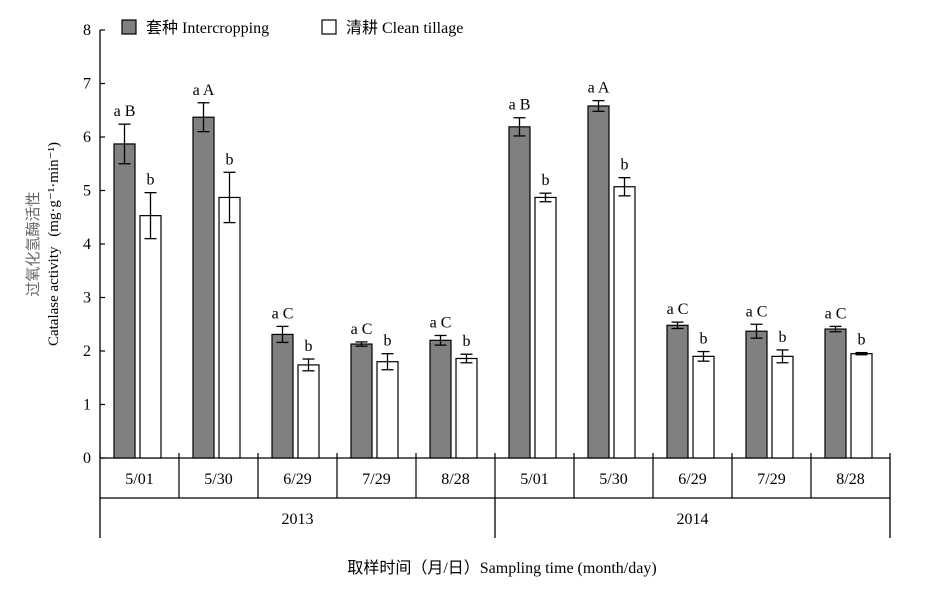 The image size is (930, 597). Describe the element at coordinates (87, 458) in the screenshot. I see `y-tick-label: 0` at that location.